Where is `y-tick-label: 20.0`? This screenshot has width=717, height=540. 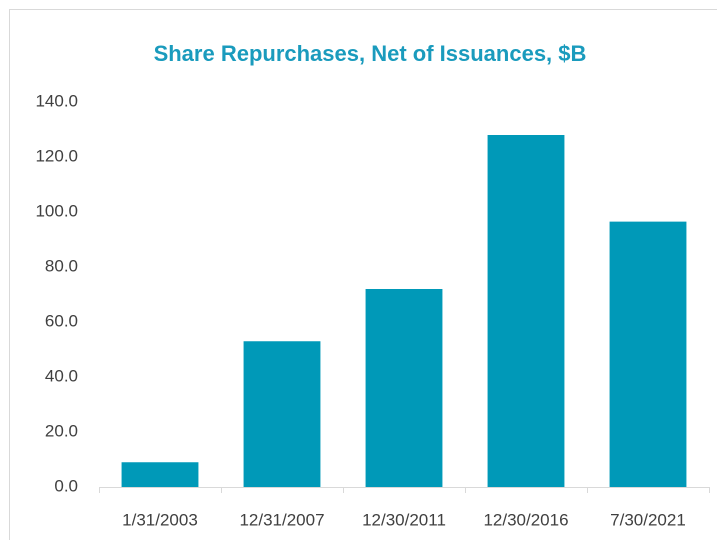
y-tick-label: 20.0 is located at coordinates (61, 430).